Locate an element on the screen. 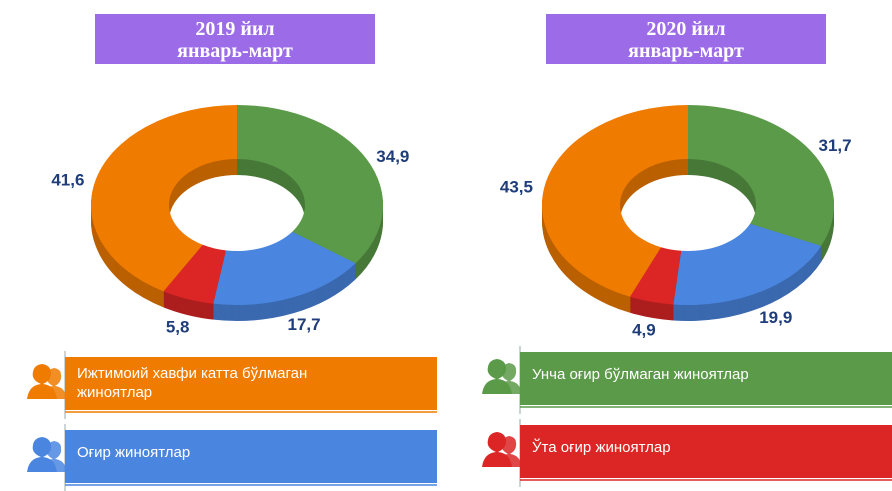 The height and width of the screenshot is (491, 892). chart-title: 2020 йил is located at coordinates (685, 29).